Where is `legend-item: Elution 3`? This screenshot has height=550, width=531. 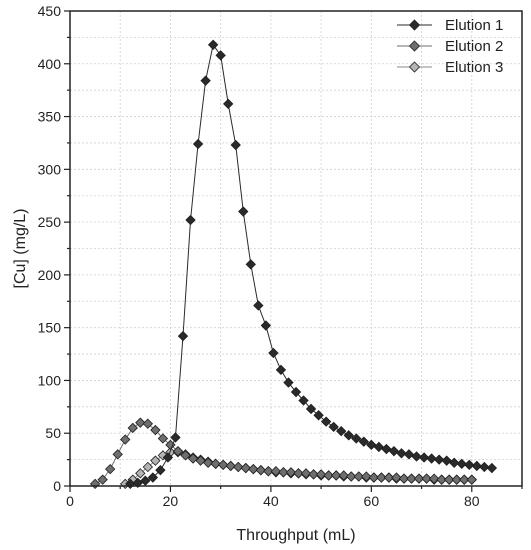 legend-item: Elution 3 is located at coordinates (450, 67).